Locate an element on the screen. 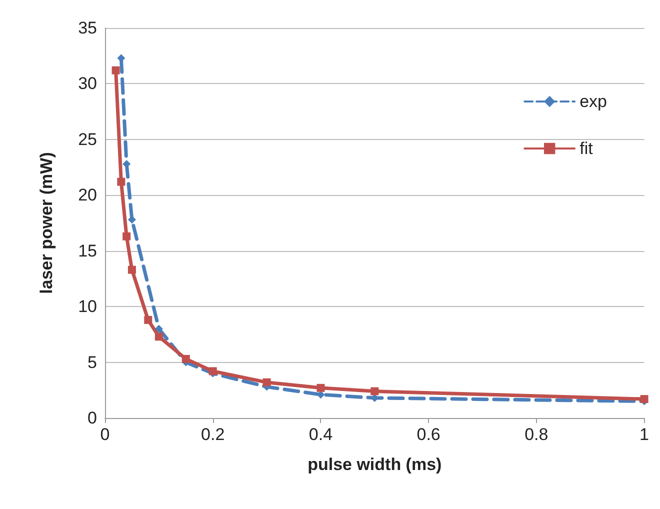 The height and width of the screenshot is (509, 660). x-tick-label: 1 is located at coordinates (645, 434).